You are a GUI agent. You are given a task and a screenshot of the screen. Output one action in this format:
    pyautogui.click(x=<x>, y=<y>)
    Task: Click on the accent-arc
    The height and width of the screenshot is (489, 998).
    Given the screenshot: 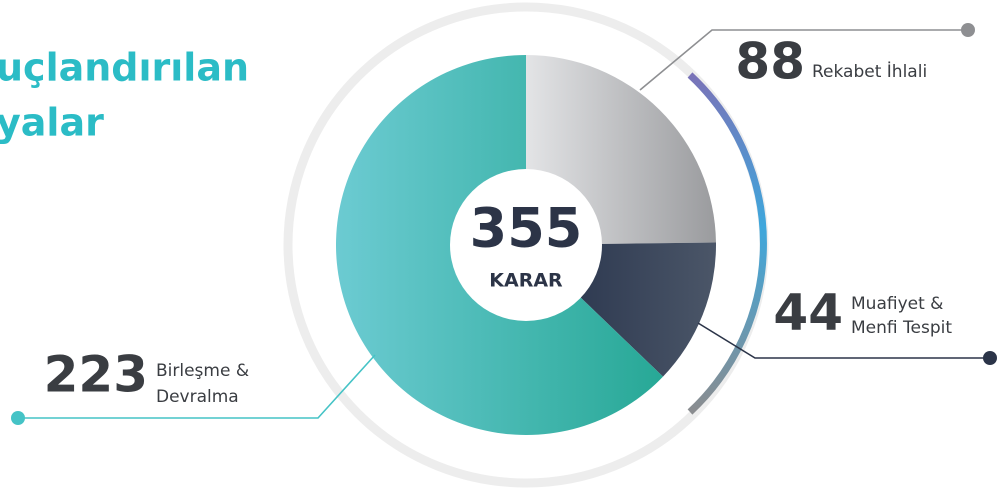 What is the action you would take?
    pyautogui.click(x=727, y=243)
    